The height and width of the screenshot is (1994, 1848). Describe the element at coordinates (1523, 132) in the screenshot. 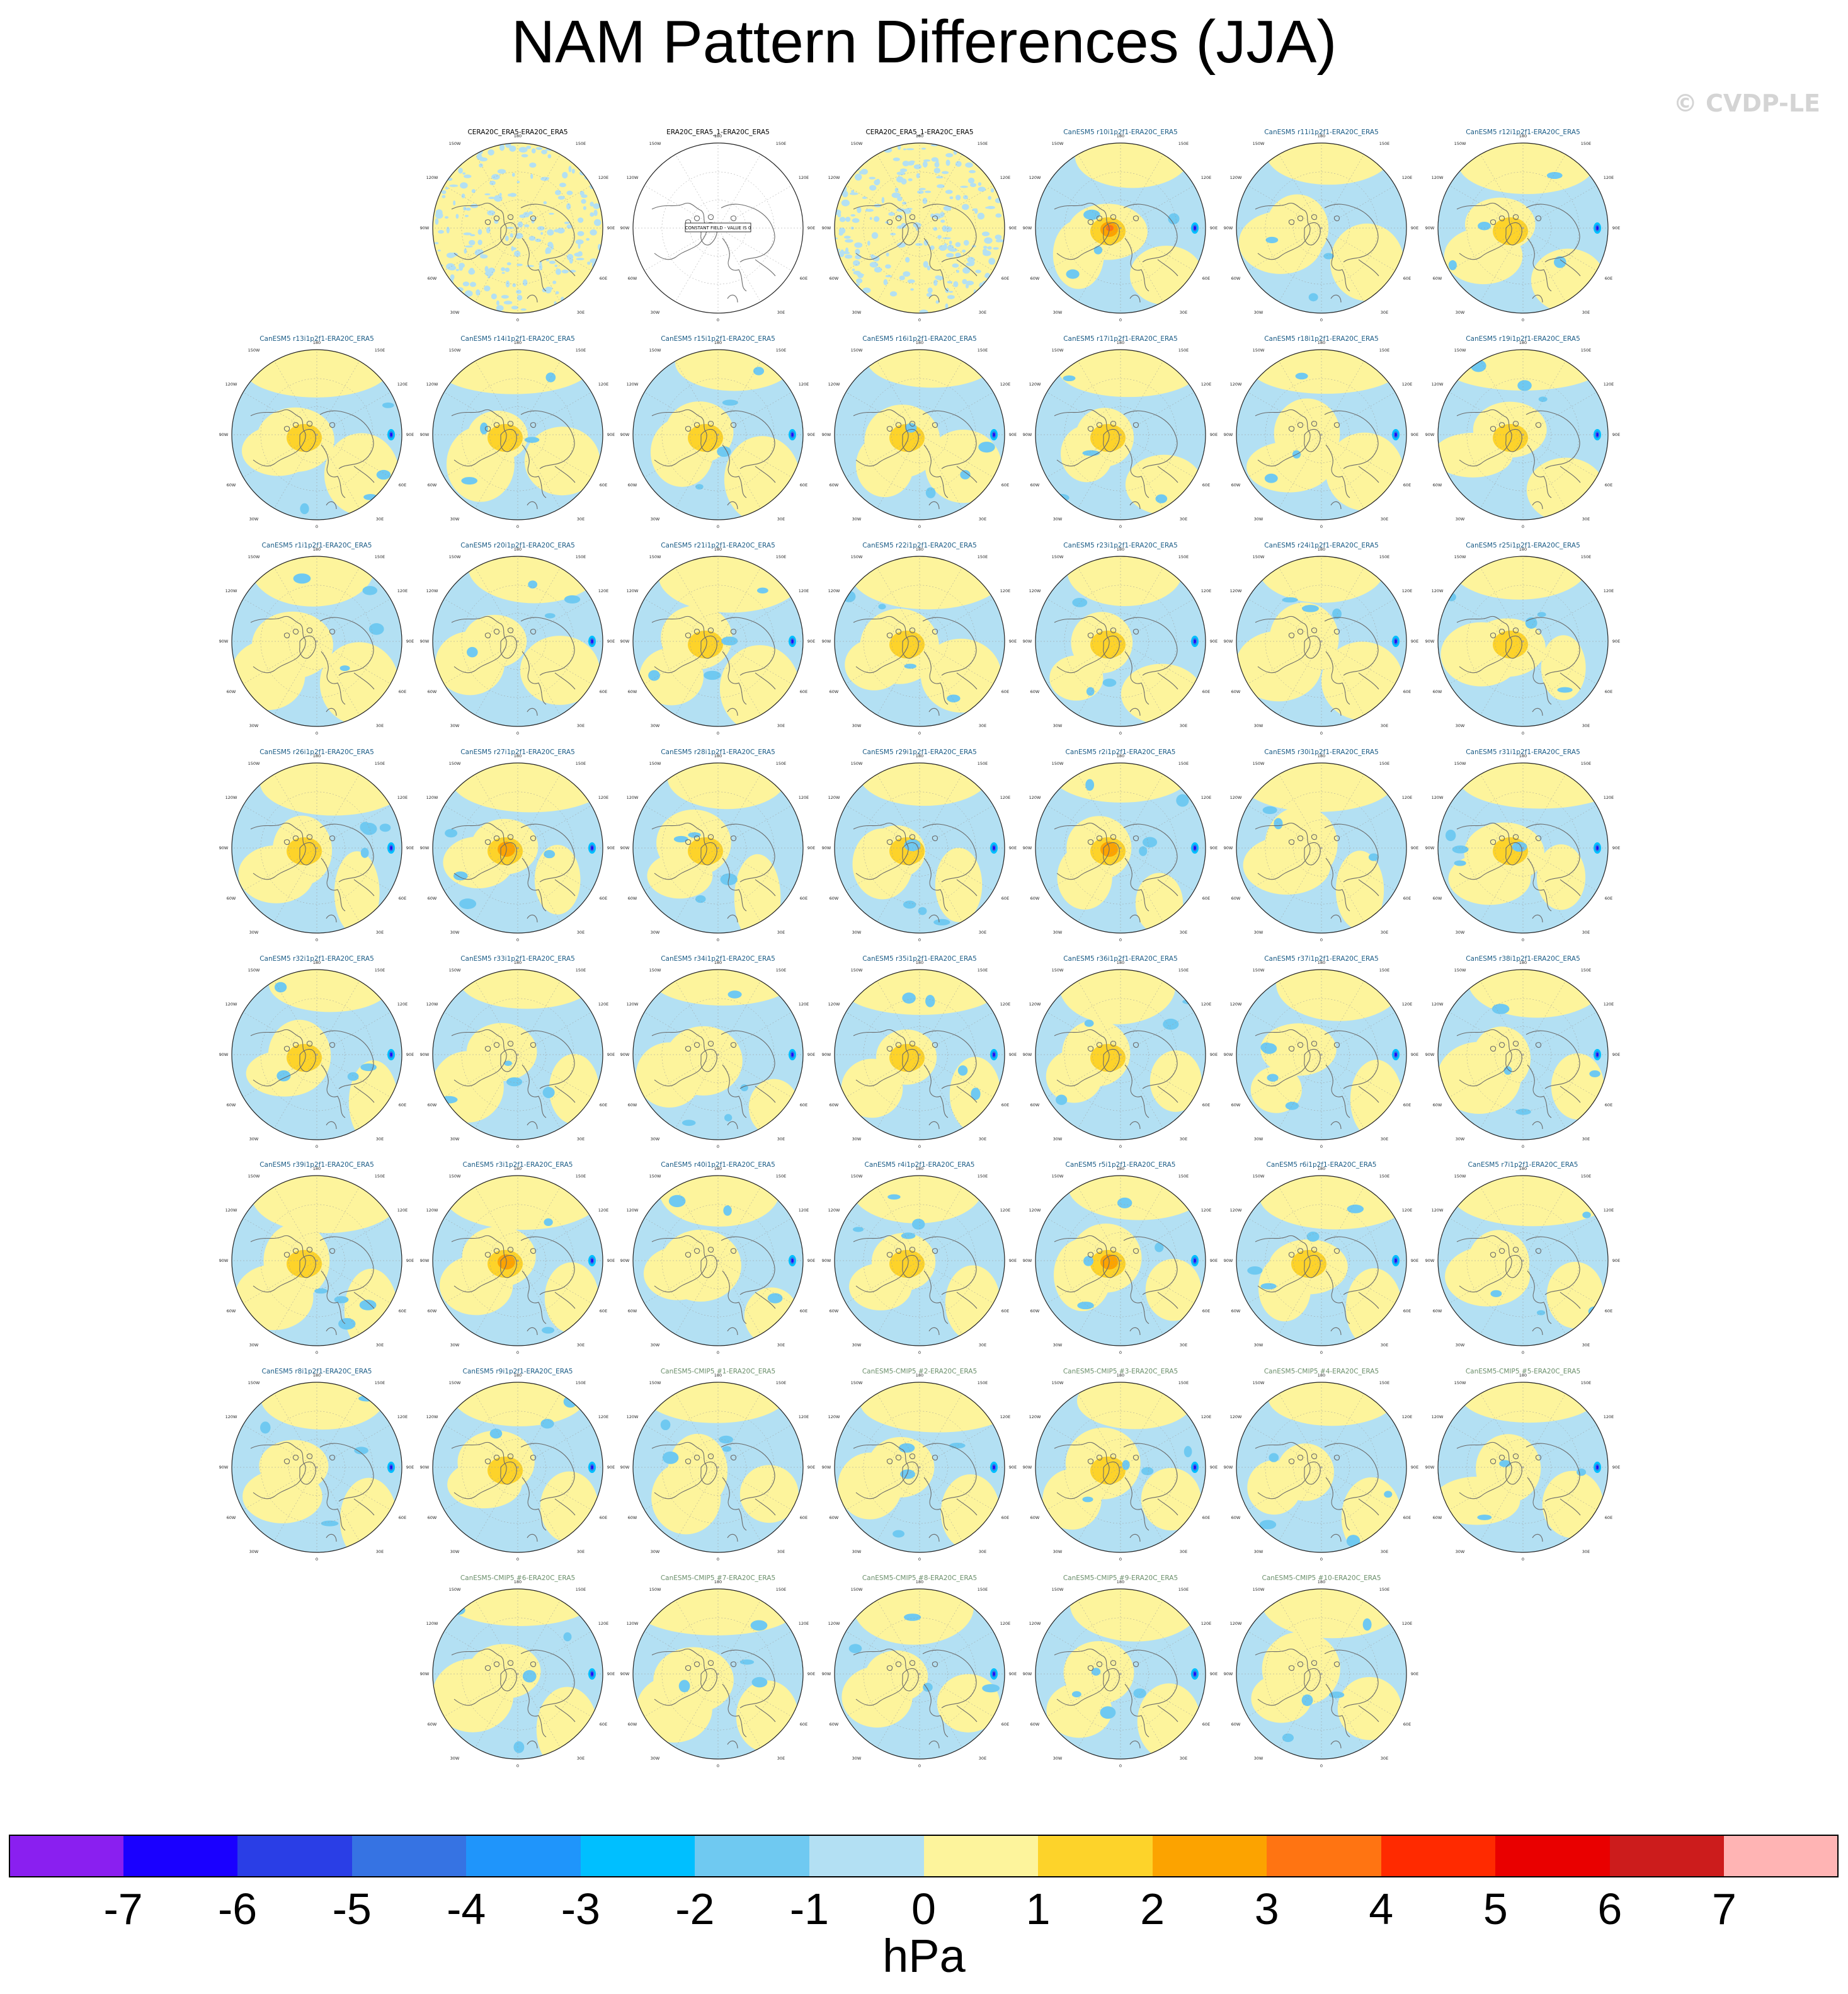

I see `panel-title: CanESM5 r12i1p2f1-ERA20C_ERA5` at that location.